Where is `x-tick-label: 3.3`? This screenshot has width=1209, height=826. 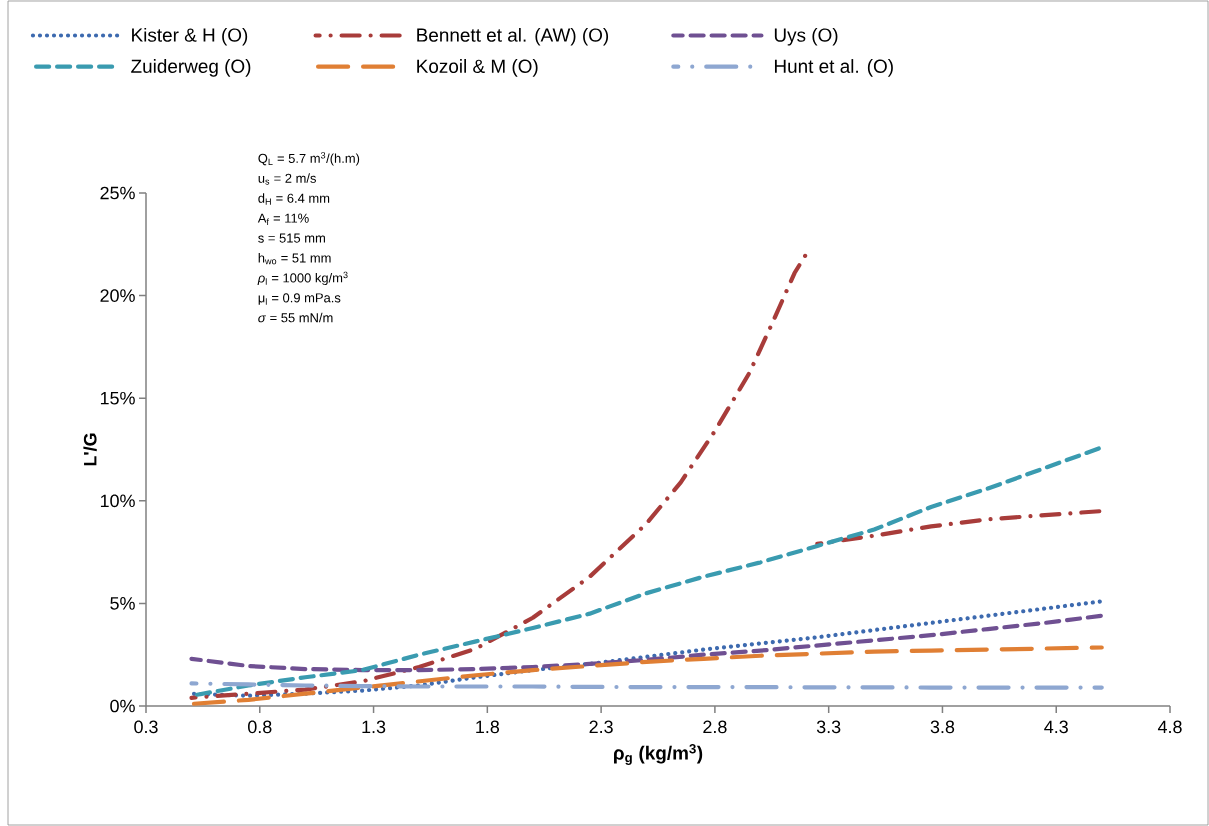
x-tick-label: 3.3 is located at coordinates (828, 727).